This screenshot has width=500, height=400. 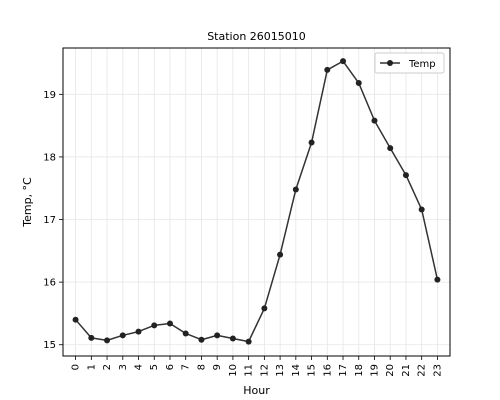 What do you see at coordinates (390, 370) in the screenshot?
I see `x-tick-label: 20` at bounding box center [390, 370].